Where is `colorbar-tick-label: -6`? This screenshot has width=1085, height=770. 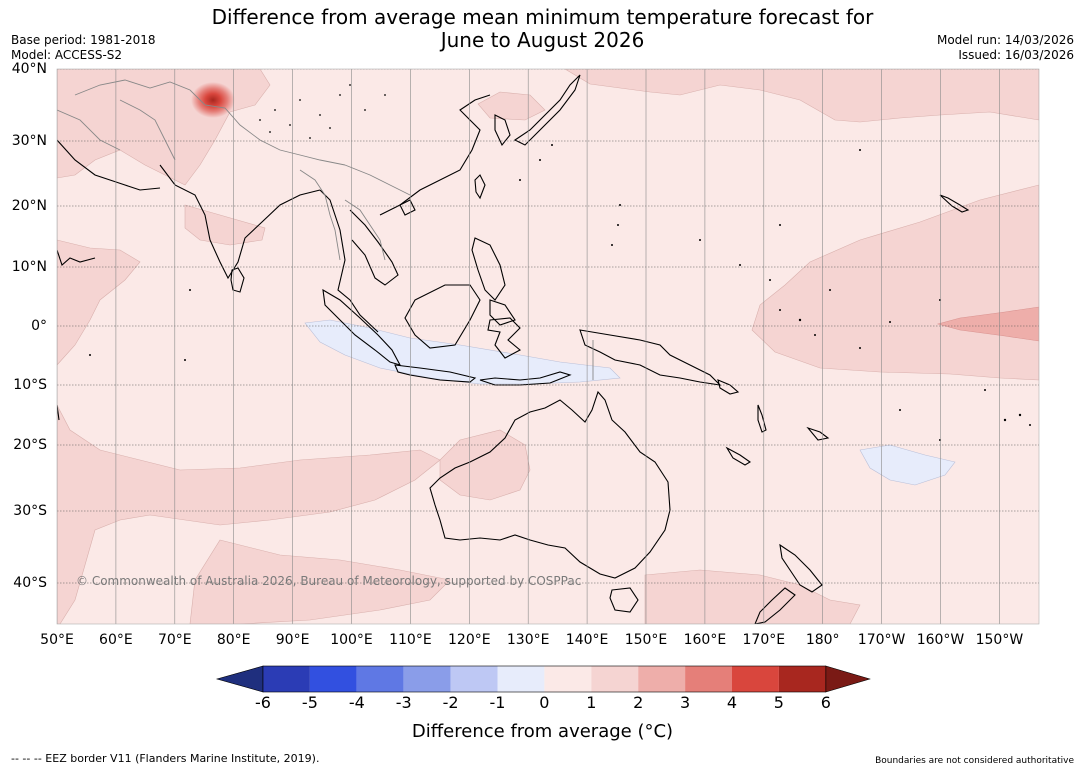 colorbar-tick-label: -6 is located at coordinates (263, 702).